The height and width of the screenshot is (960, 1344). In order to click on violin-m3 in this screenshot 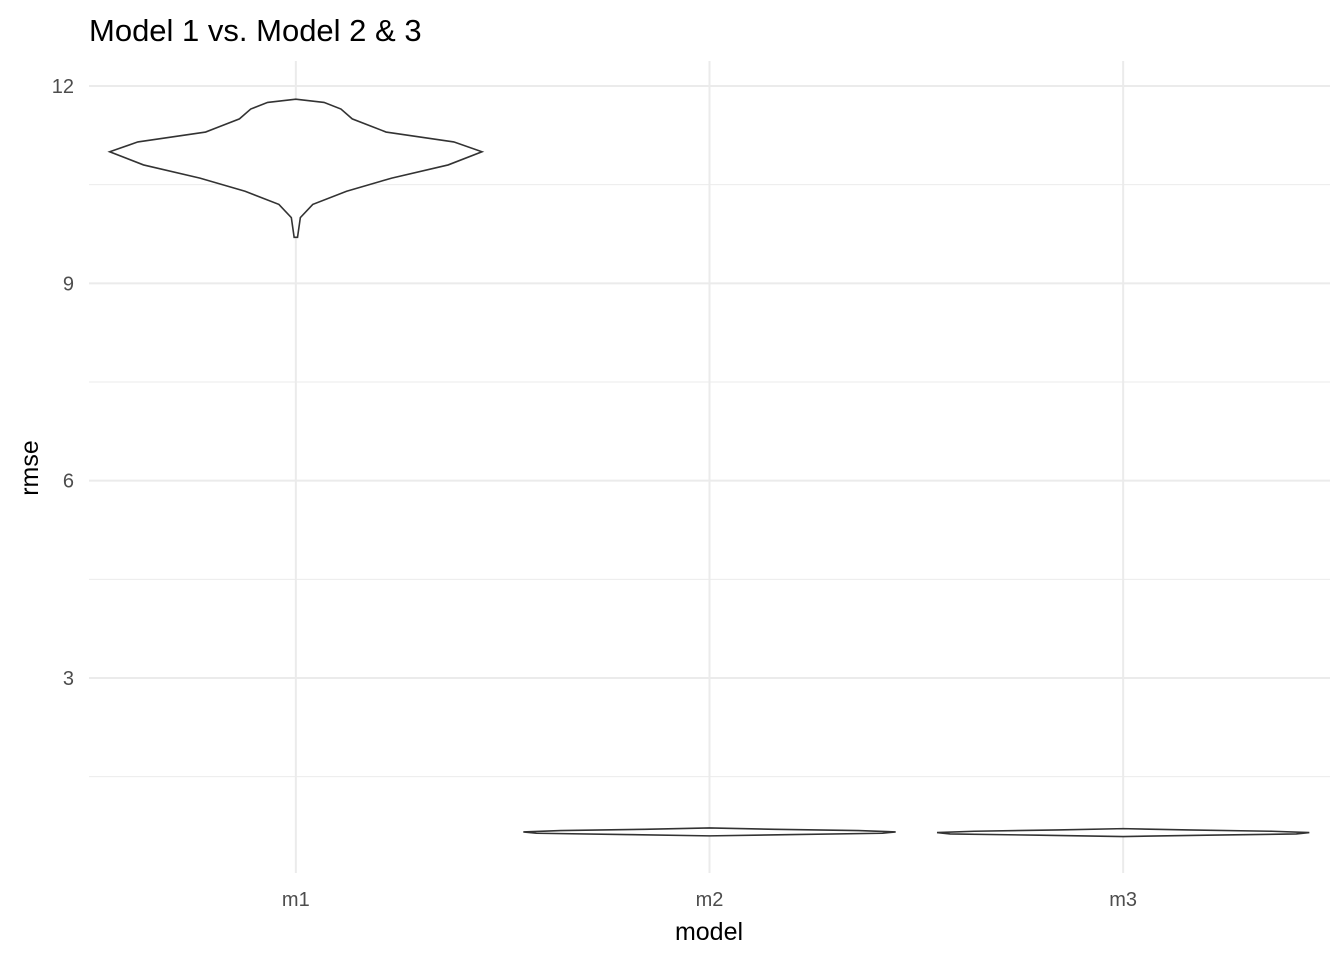, I will do `click(1123, 832)`.